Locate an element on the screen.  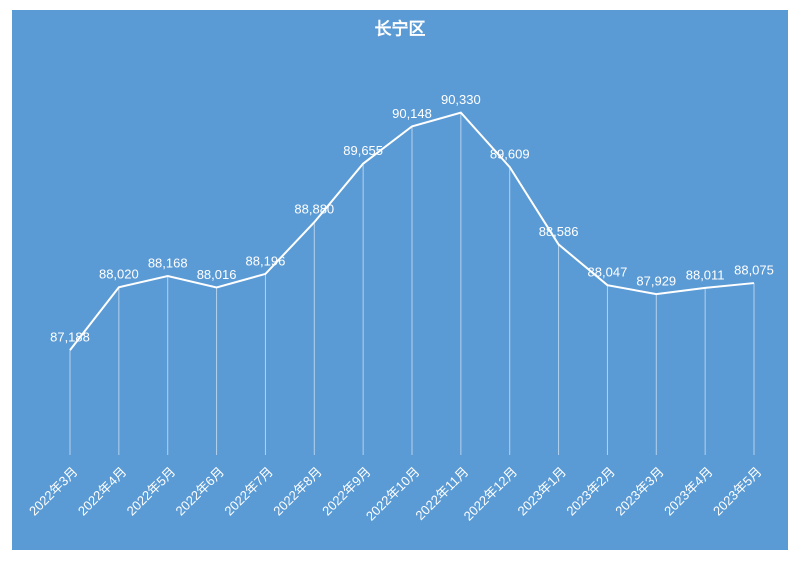
data-label: 88,586 is located at coordinates (559, 231).